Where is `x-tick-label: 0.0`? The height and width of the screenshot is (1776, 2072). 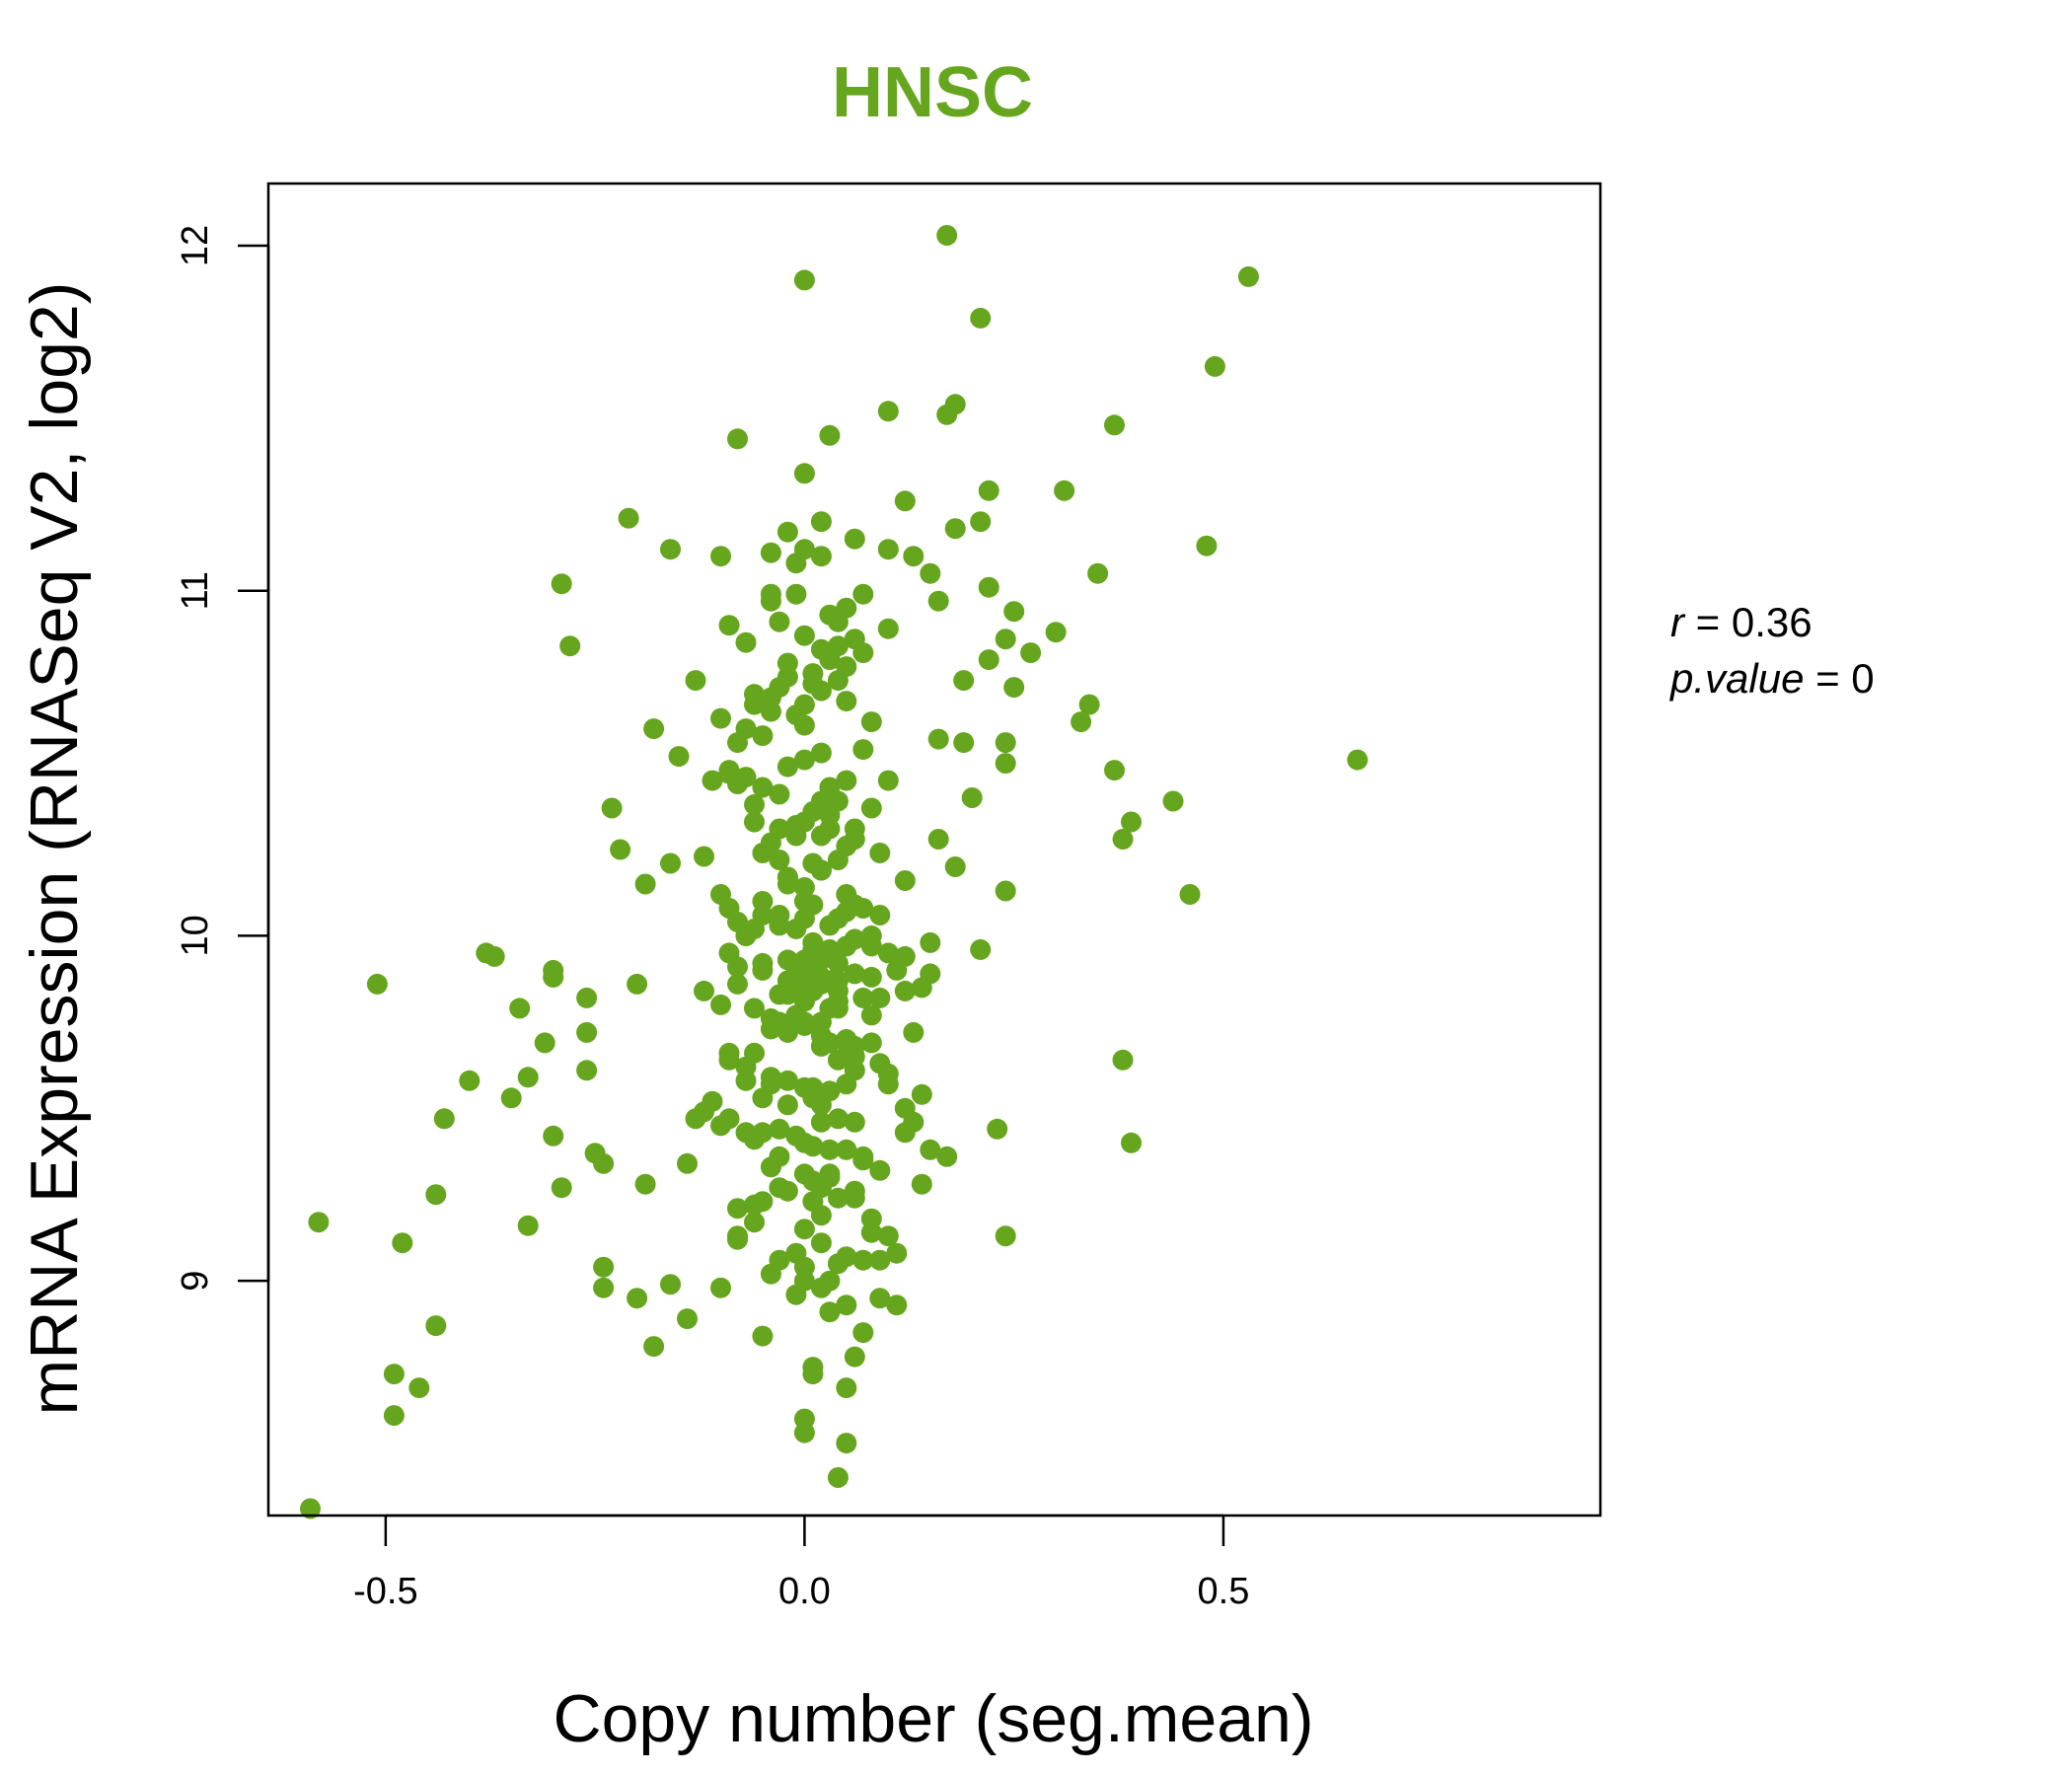
x-tick-label: 0.0 is located at coordinates (805, 1592).